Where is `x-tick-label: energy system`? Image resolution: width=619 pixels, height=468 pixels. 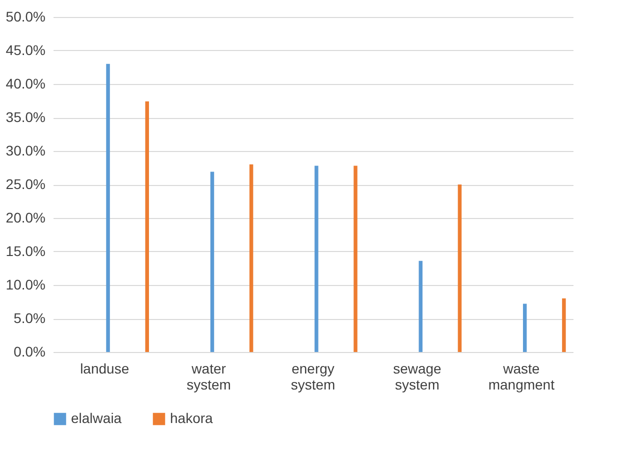 x-tick-label: energy system is located at coordinates (313, 376).